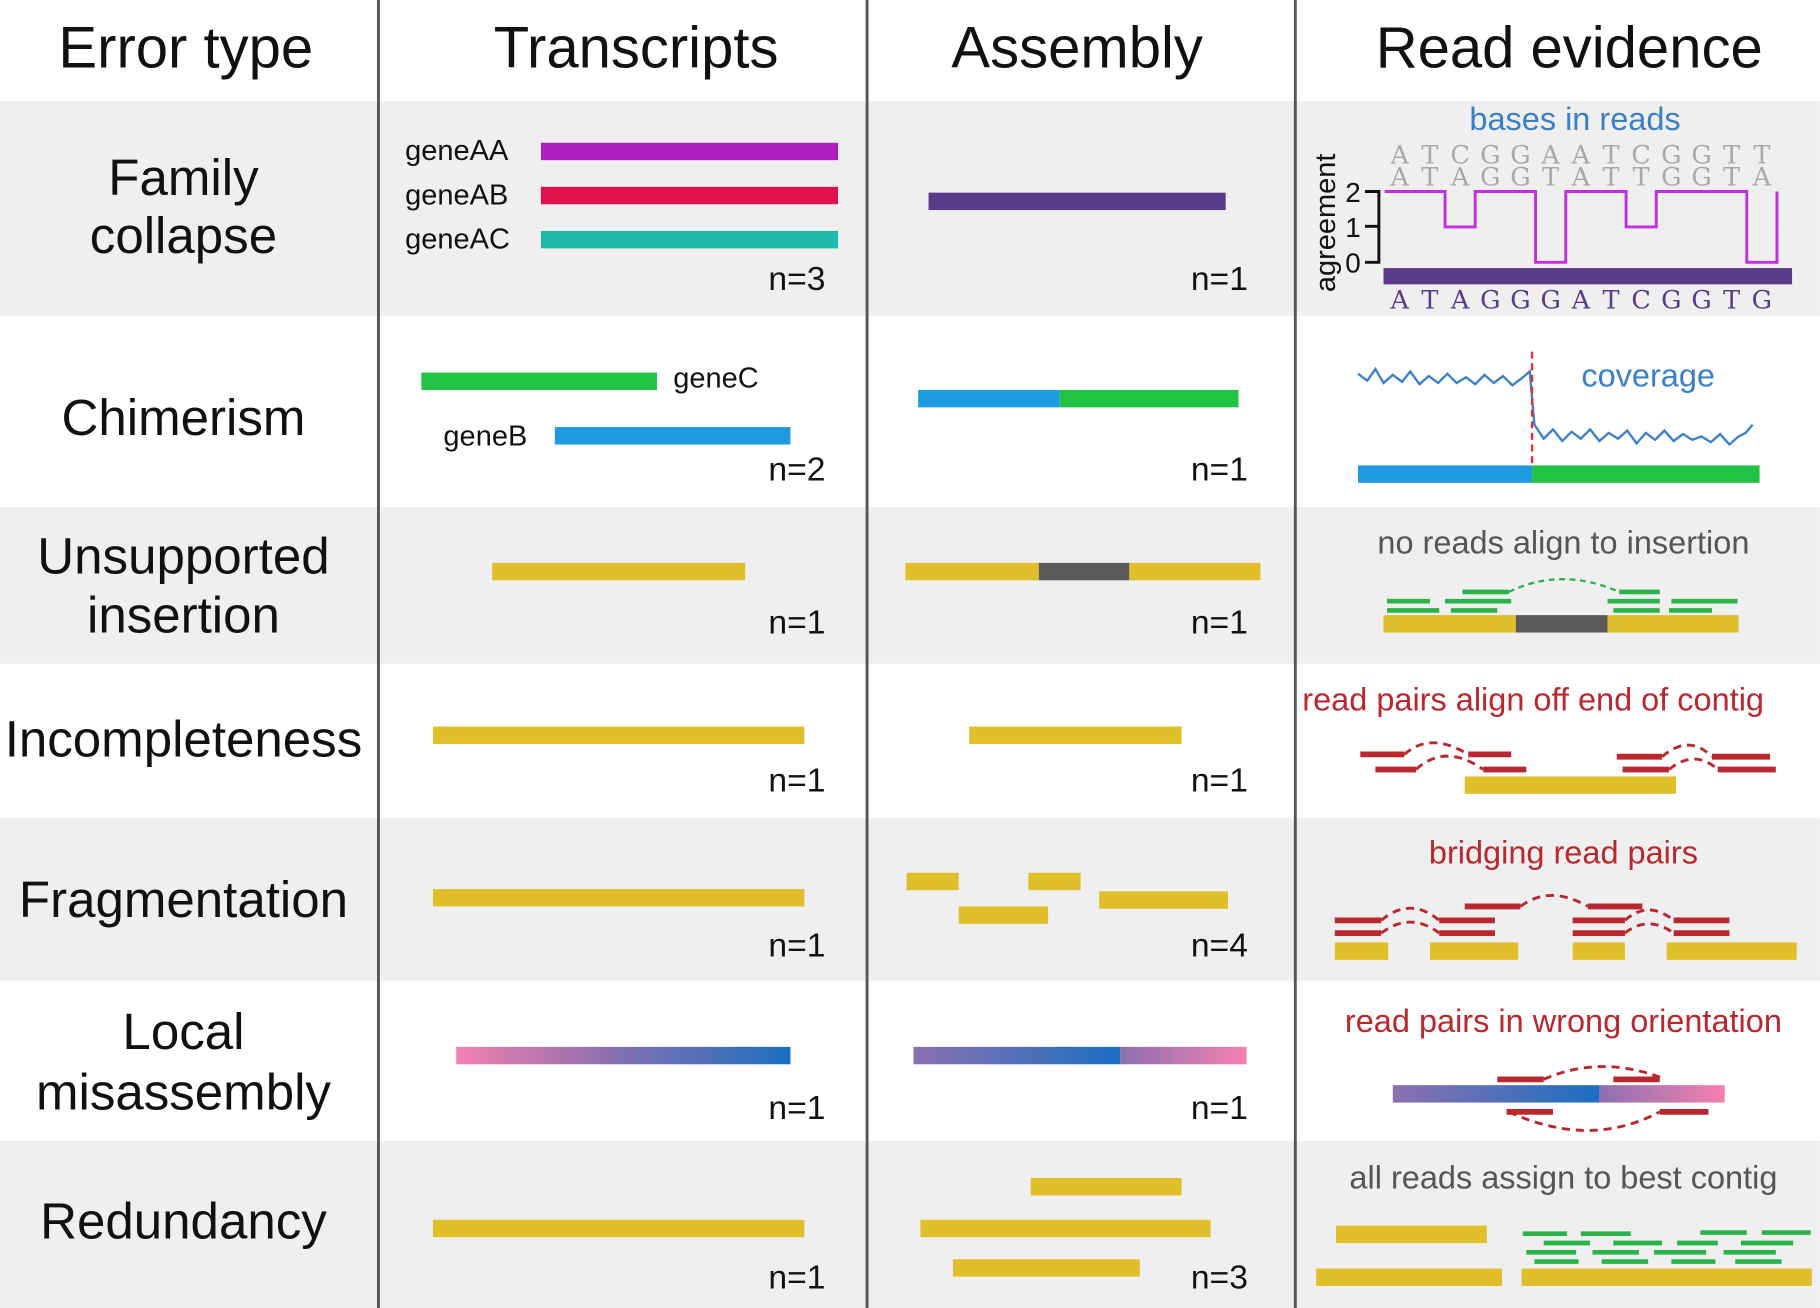  I want to click on gene-label: geneAB, so click(456, 195).